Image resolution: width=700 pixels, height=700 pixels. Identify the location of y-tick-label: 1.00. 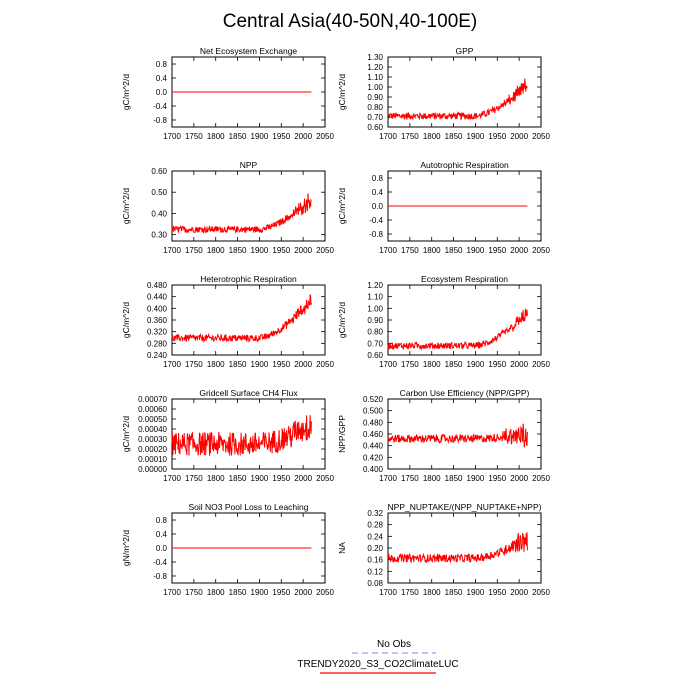
(375, 308).